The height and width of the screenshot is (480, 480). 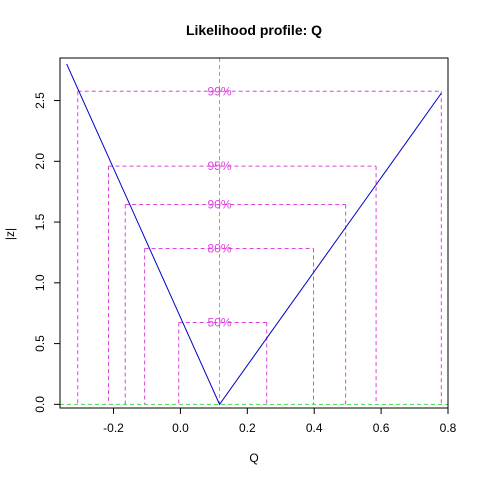 I want to click on level-label-90pct: 90%, so click(x=220, y=204).